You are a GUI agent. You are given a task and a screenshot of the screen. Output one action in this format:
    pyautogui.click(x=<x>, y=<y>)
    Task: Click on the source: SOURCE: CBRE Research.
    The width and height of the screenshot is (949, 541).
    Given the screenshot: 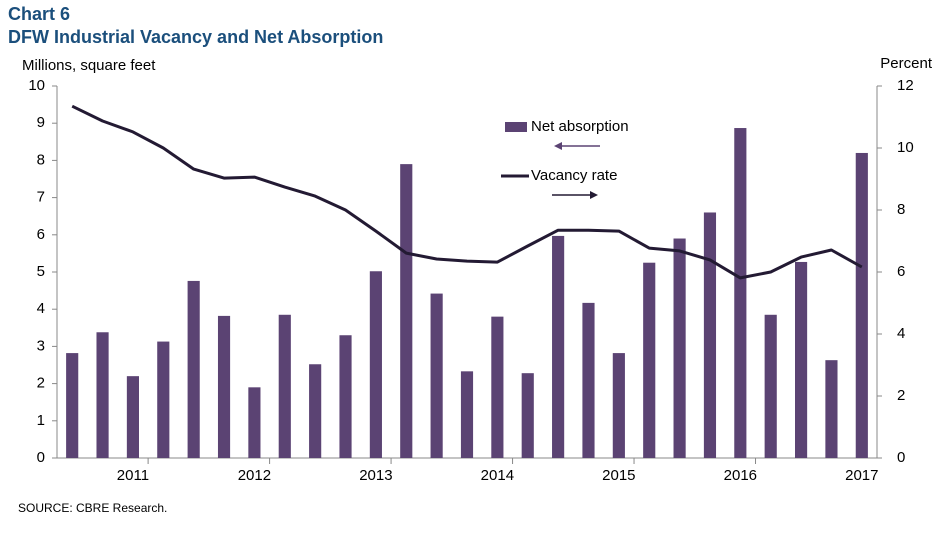 What is the action you would take?
    pyautogui.click(x=92, y=508)
    